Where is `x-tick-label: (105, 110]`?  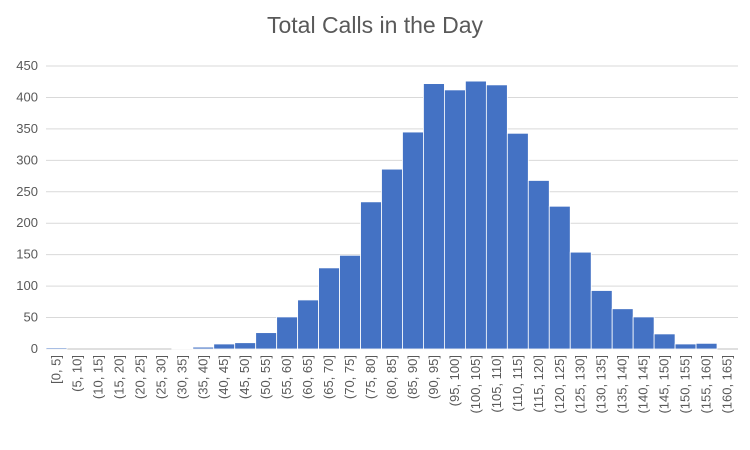
x-tick-label: (105, 110] is located at coordinates (496, 384).